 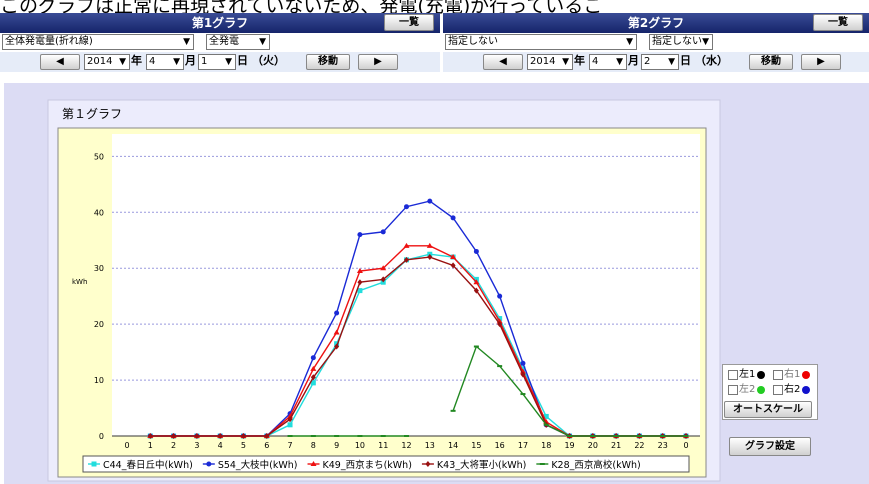 What do you see at coordinates (546, 445) in the screenshot?
I see `x-tick-label: 18` at bounding box center [546, 445].